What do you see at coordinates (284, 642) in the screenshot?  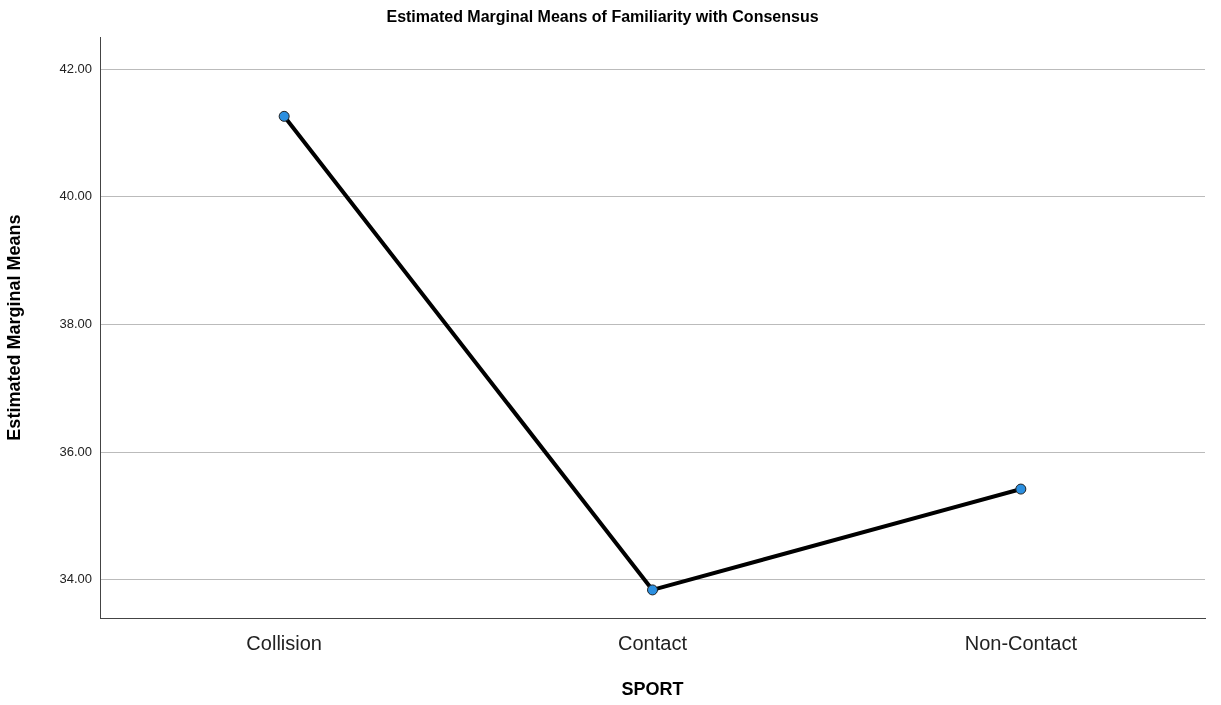 I see `x-tick-label: Collision` at bounding box center [284, 642].